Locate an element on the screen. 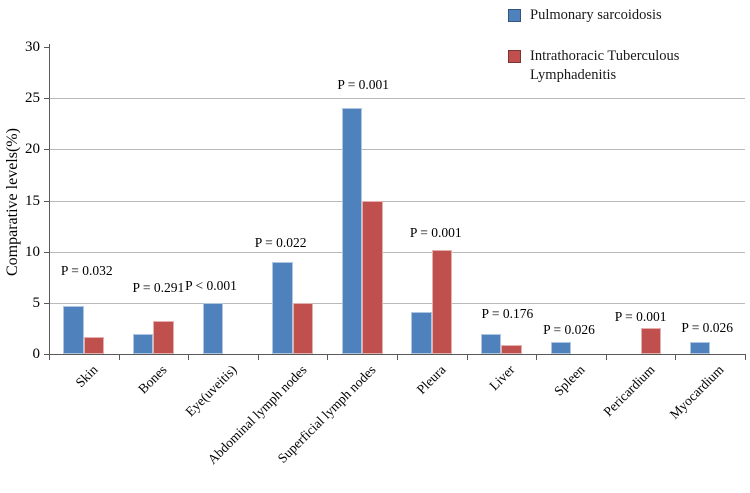  y-tick-label-0: 0 is located at coordinates (36, 354).